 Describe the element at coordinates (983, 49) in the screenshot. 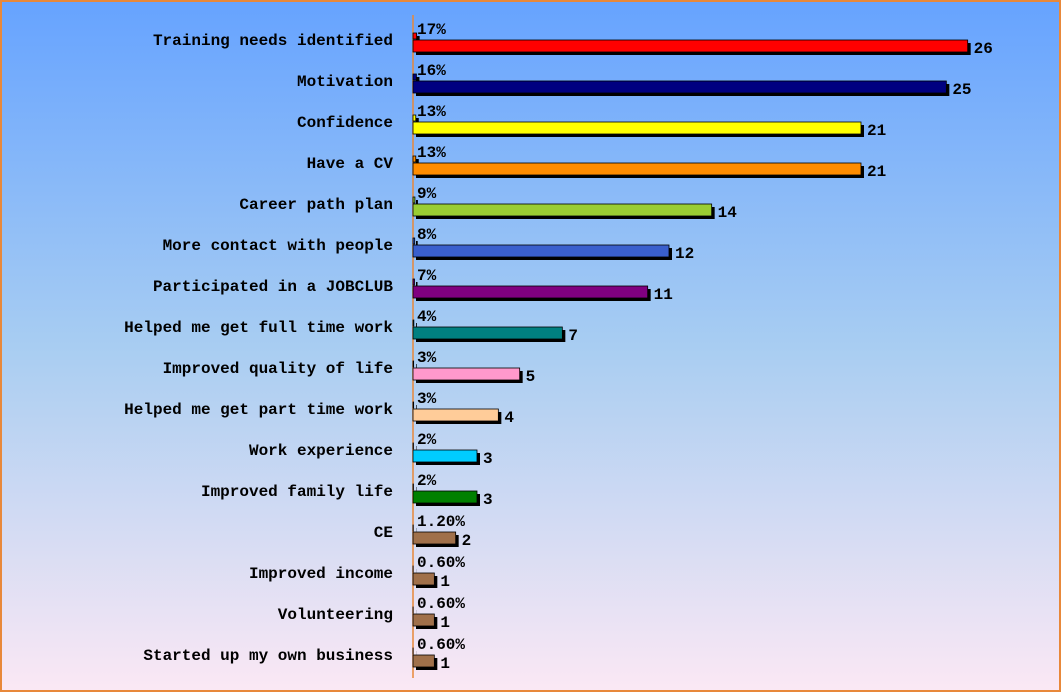

I see `value-label: 26` at that location.